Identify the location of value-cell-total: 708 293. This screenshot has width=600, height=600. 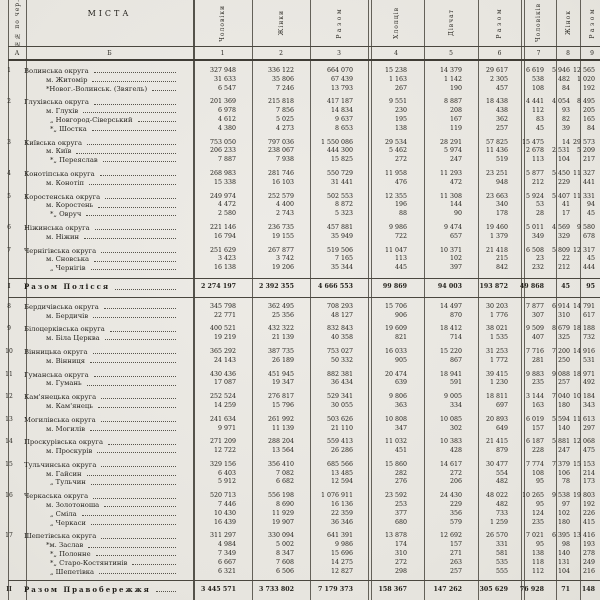
(339, 306).